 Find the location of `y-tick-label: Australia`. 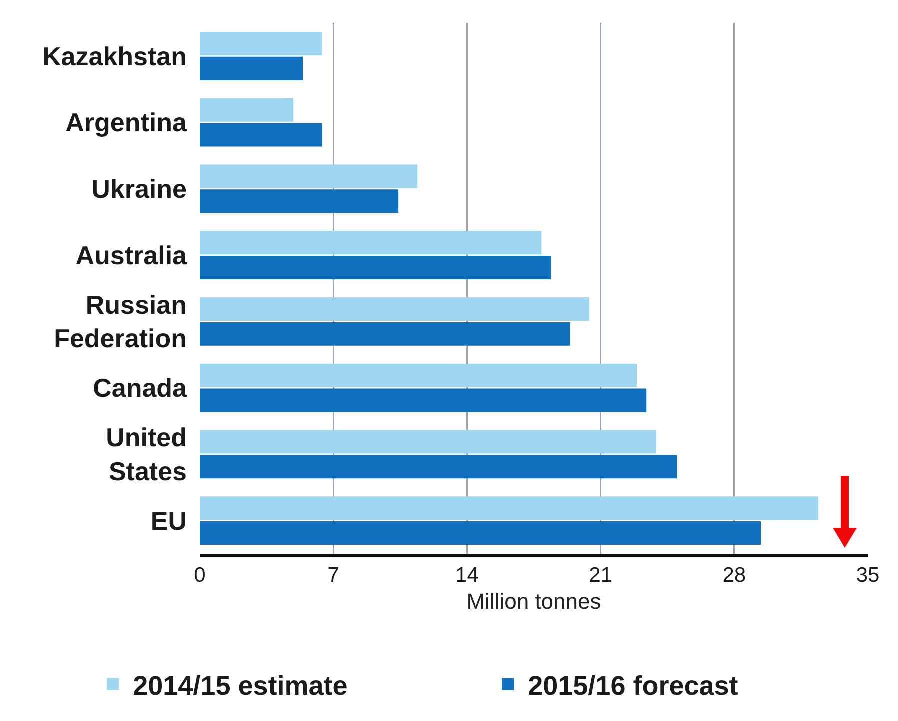

y-tick-label: Australia is located at coordinates (132, 255).